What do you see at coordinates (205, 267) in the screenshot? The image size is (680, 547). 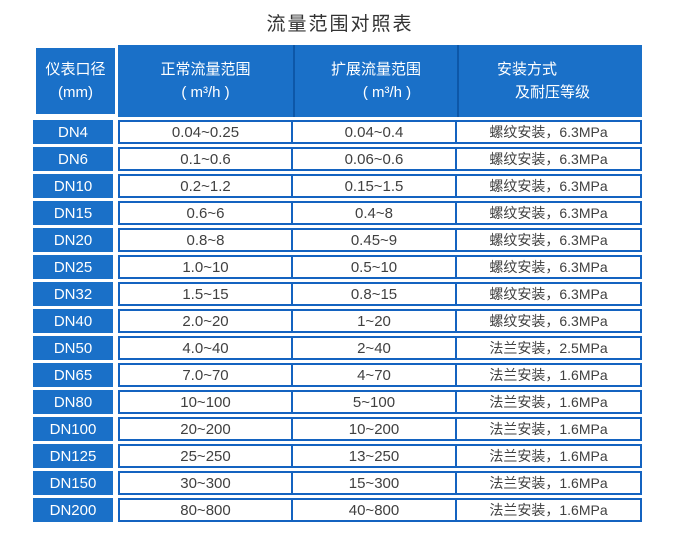 I see `cell-normal-range: 1.0~10` at bounding box center [205, 267].